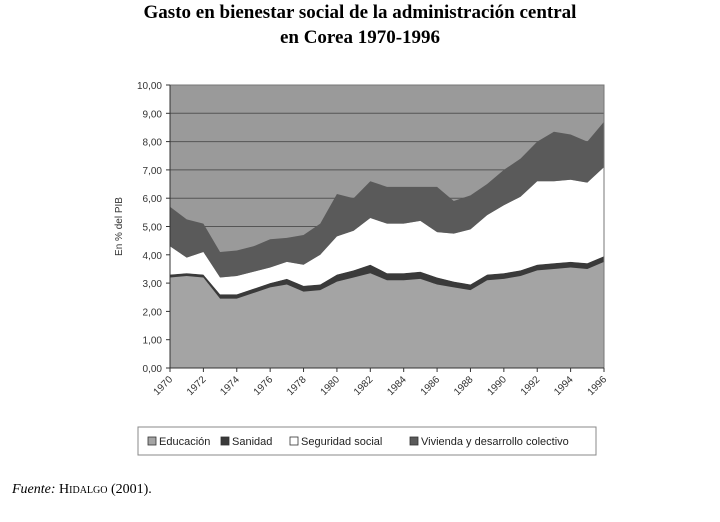 The height and width of the screenshot is (522, 720). Describe the element at coordinates (164, 386) in the screenshot. I see `x-tick-label: 1970` at that location.